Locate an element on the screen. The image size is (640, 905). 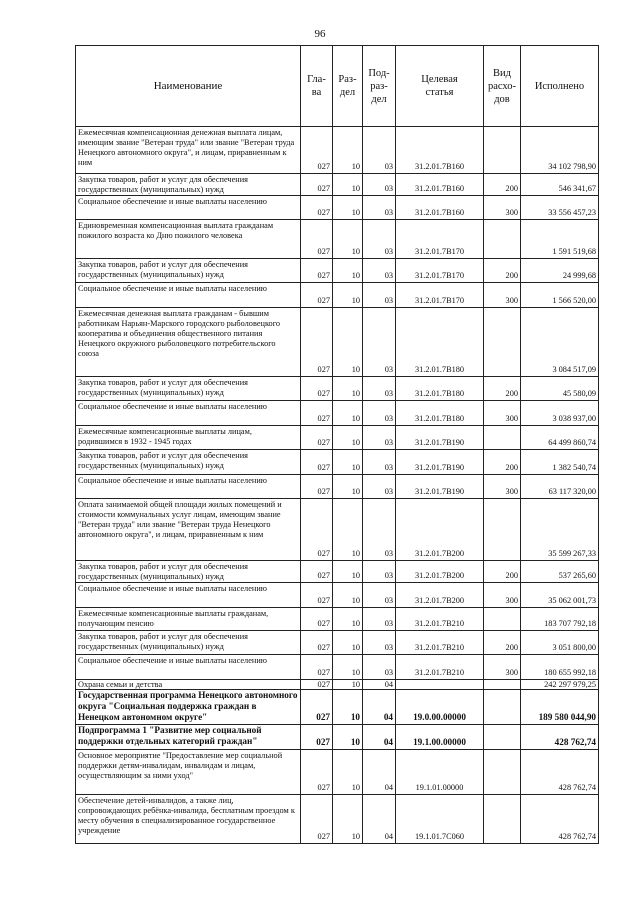
row-vid: 300 is located at coordinates (502, 295).